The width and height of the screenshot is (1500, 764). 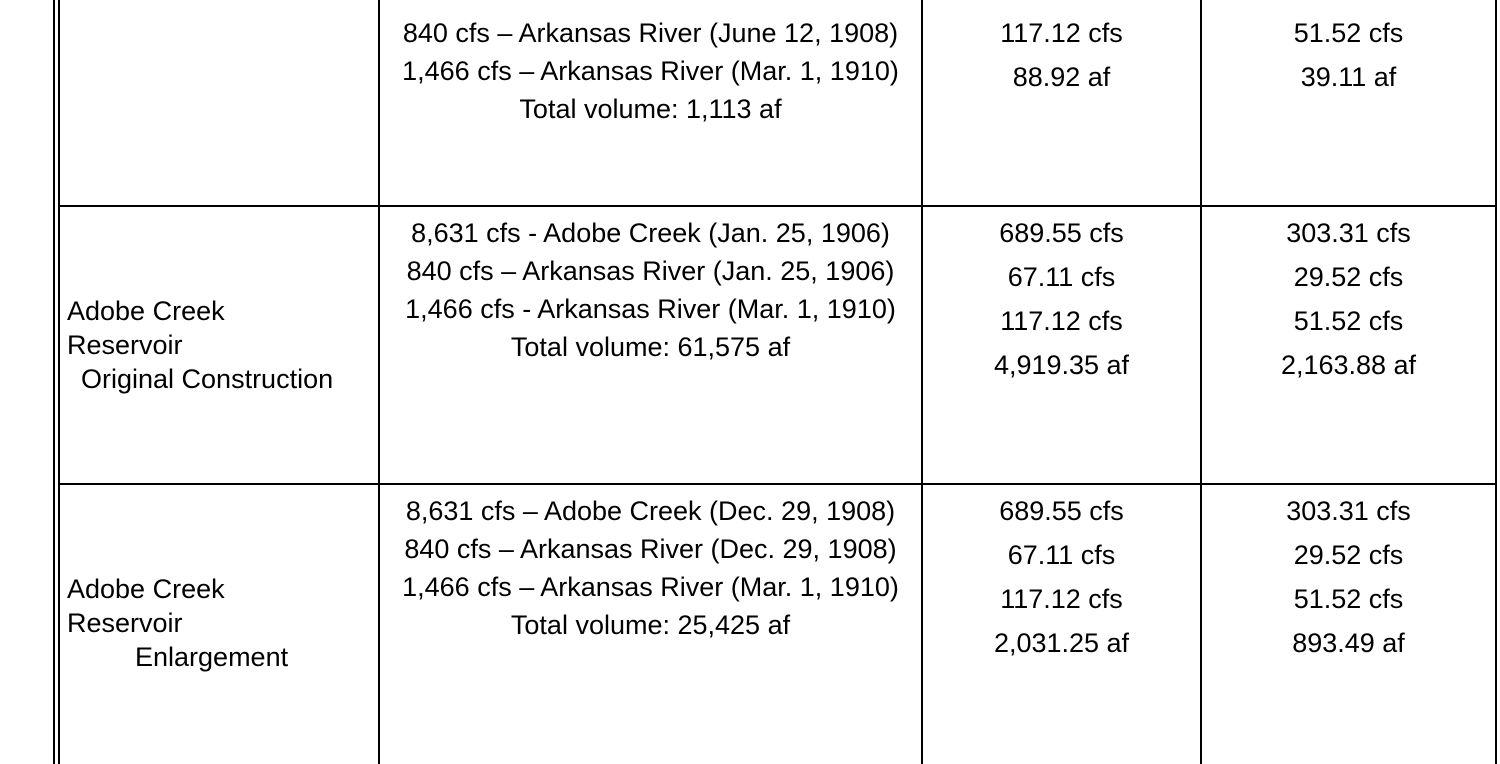 I want to click on total-volume: Total volume: 1,113 af, so click(x=650, y=109).